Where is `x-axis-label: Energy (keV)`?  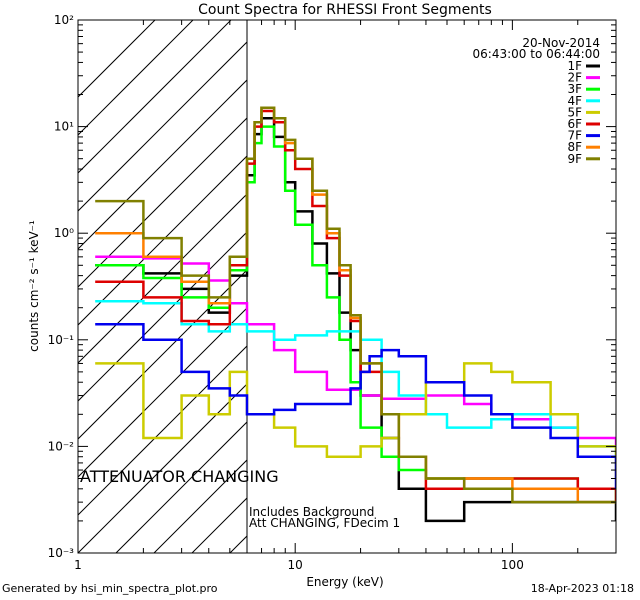
x-axis-label: Energy (keV) is located at coordinates (344, 582).